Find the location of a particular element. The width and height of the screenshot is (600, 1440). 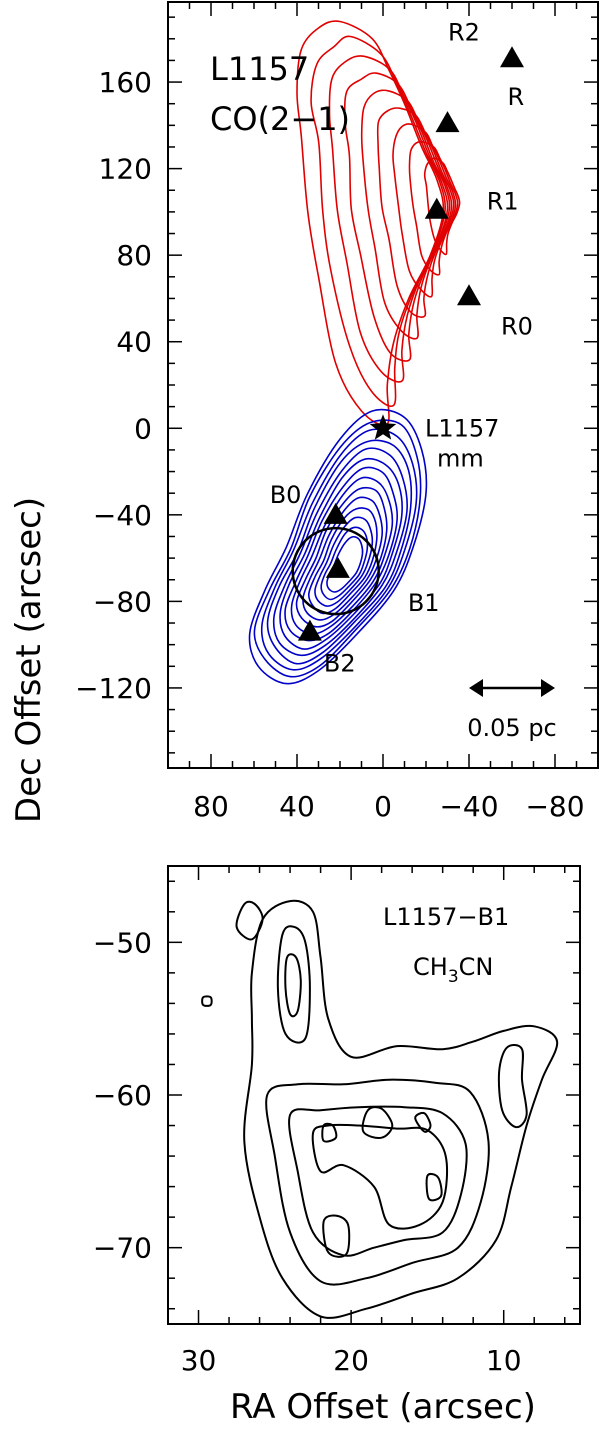

x-axis-title: RA Offset (arcsec) is located at coordinates (383, 1407).